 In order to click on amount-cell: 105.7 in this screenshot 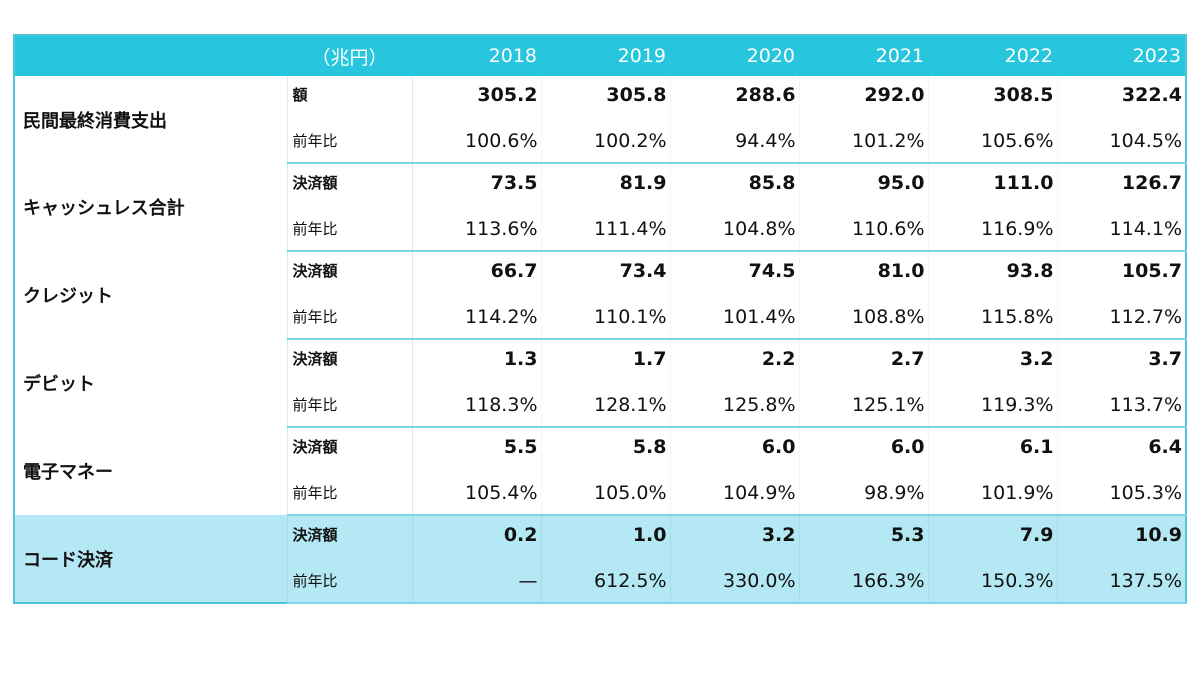, I will do `click(1122, 273)`.